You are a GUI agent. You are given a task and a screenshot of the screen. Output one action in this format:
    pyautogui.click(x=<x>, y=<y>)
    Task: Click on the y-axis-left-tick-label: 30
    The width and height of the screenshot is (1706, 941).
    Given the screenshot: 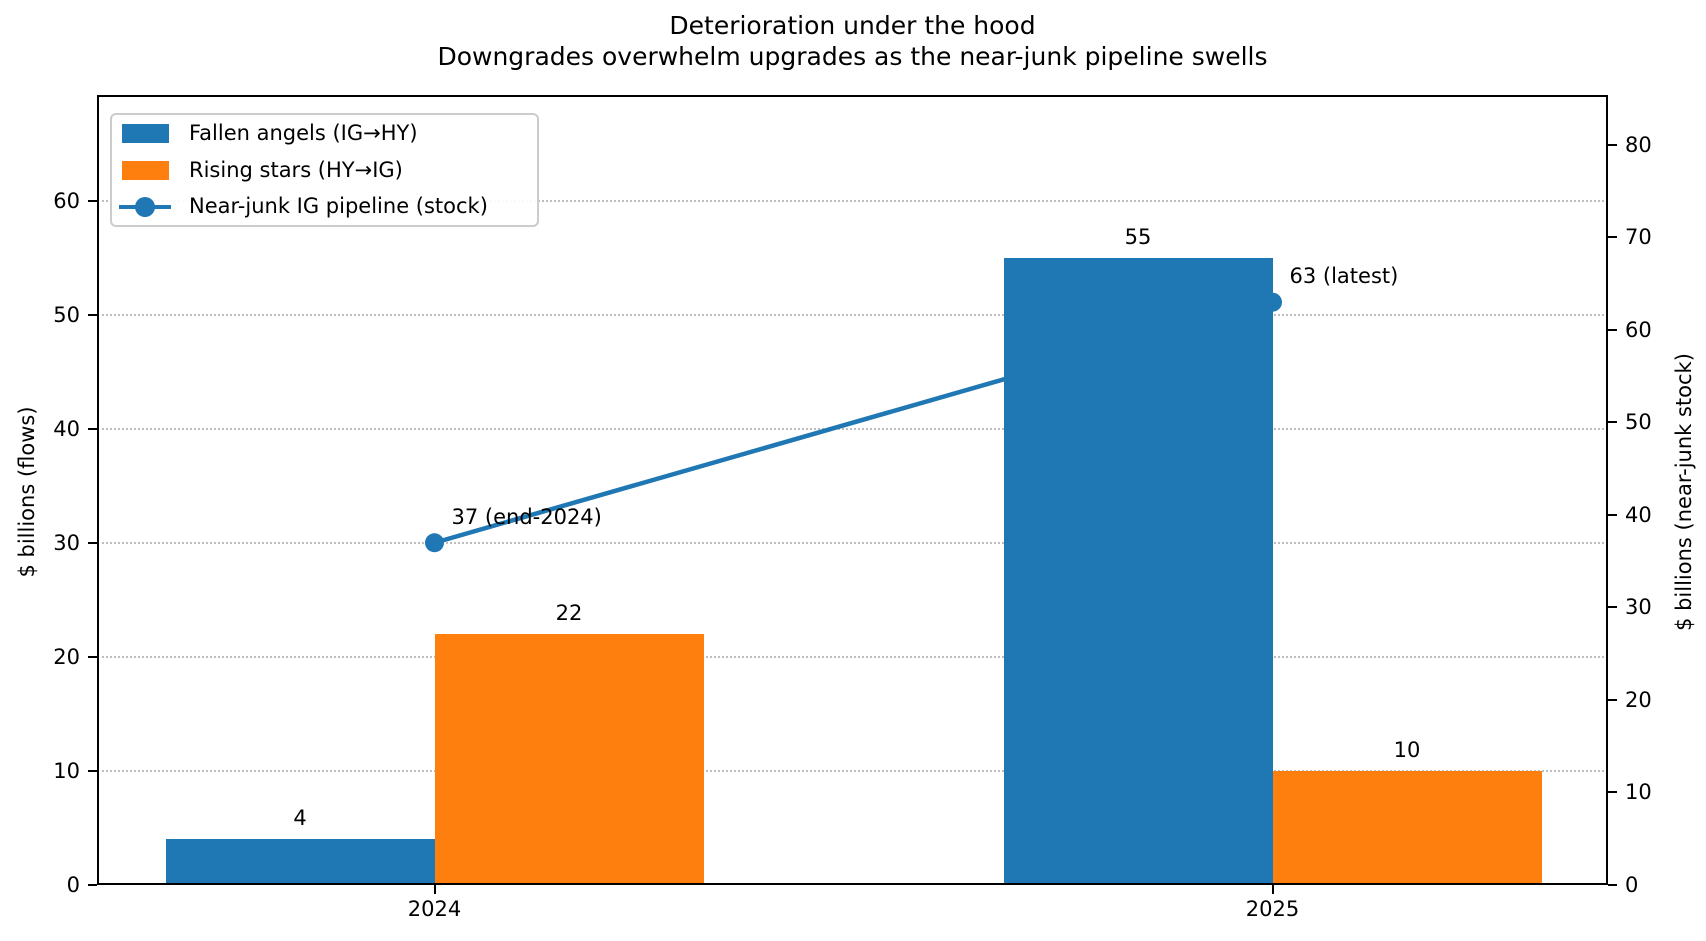 What is the action you would take?
    pyautogui.click(x=66, y=543)
    